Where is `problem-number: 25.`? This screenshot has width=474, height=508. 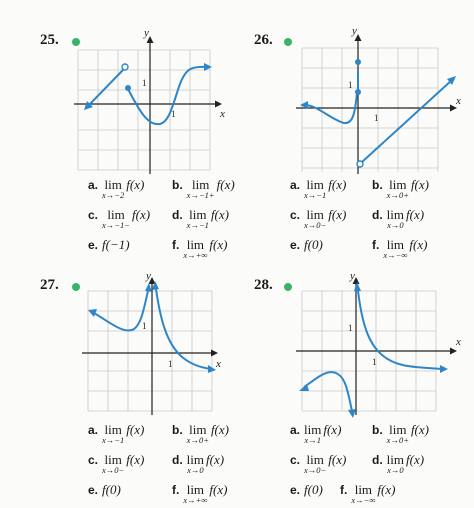 problem-number: 25. is located at coordinates (49, 40).